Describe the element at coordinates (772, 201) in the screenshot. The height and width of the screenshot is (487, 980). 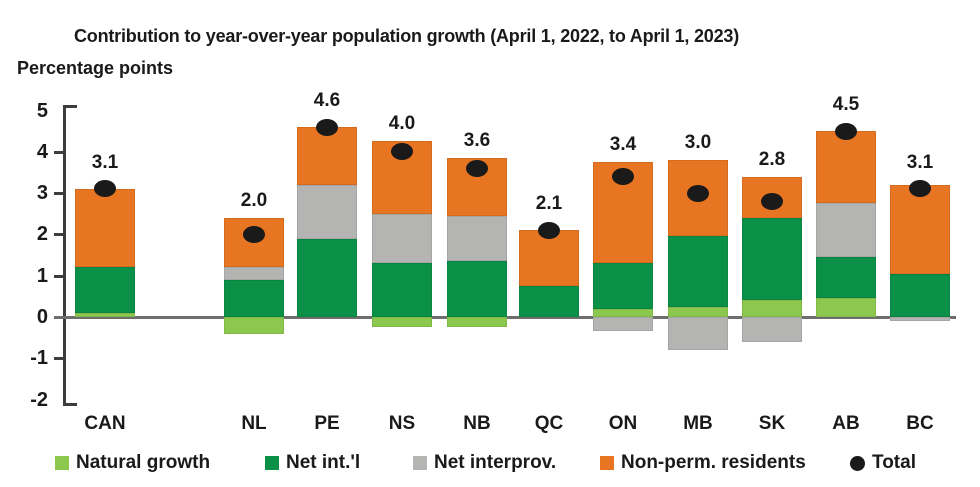
I see `total-dot-sk` at that location.